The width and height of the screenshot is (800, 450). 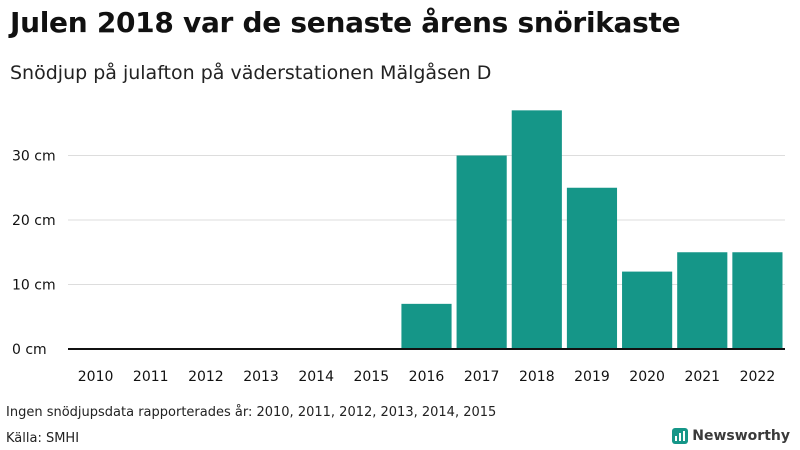 I want to click on brand-name: Newsworthy, so click(x=741, y=436).